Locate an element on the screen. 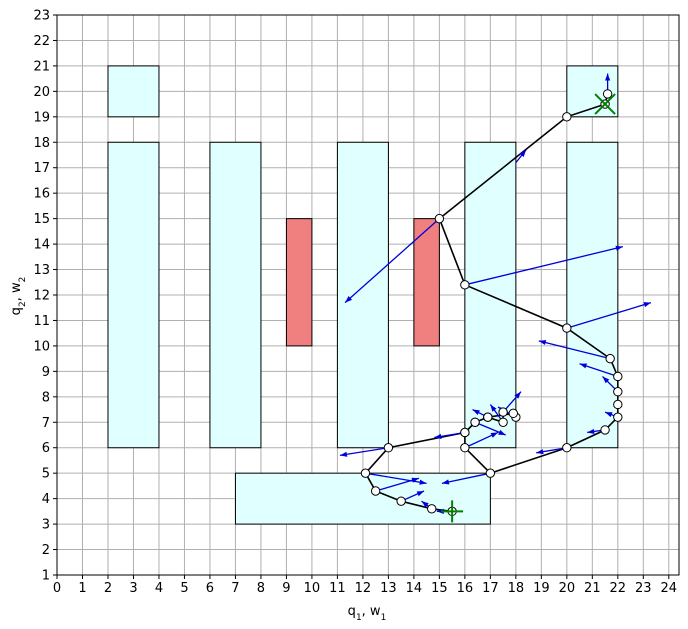 This screenshot has width=688, height=629. y-tick-label: 8 is located at coordinates (46, 397).